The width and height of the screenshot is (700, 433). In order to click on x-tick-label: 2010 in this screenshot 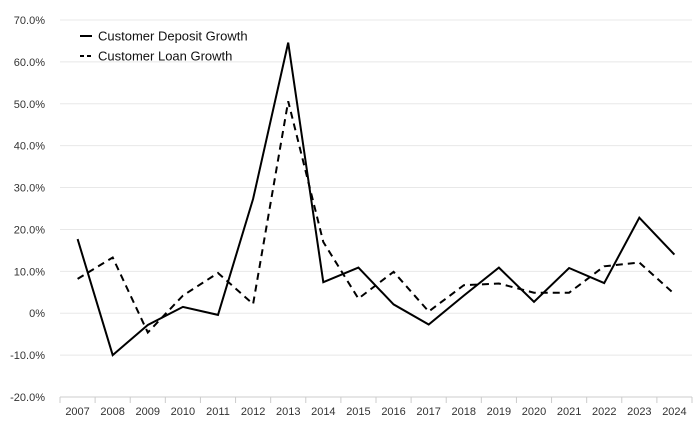, I will do `click(183, 412)`.